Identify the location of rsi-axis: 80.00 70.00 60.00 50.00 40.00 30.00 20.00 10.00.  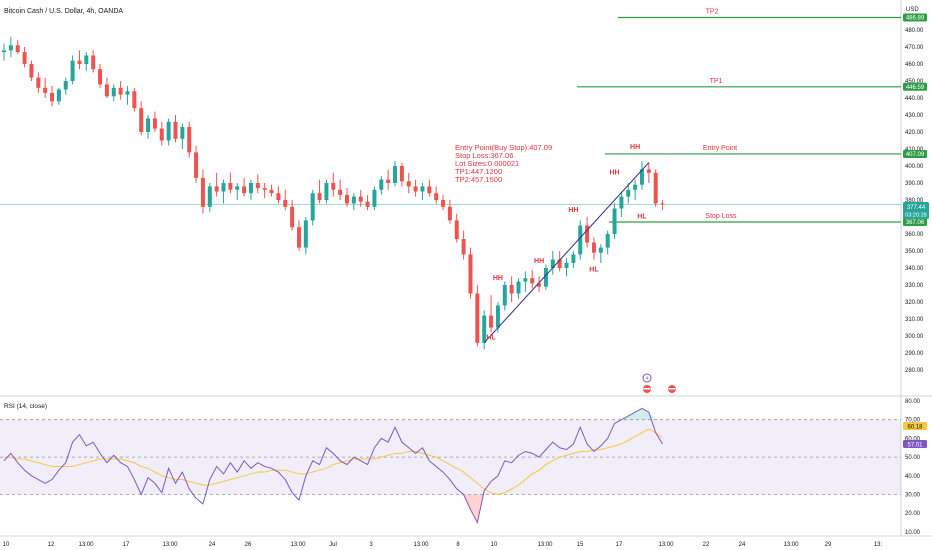
(913, 467).